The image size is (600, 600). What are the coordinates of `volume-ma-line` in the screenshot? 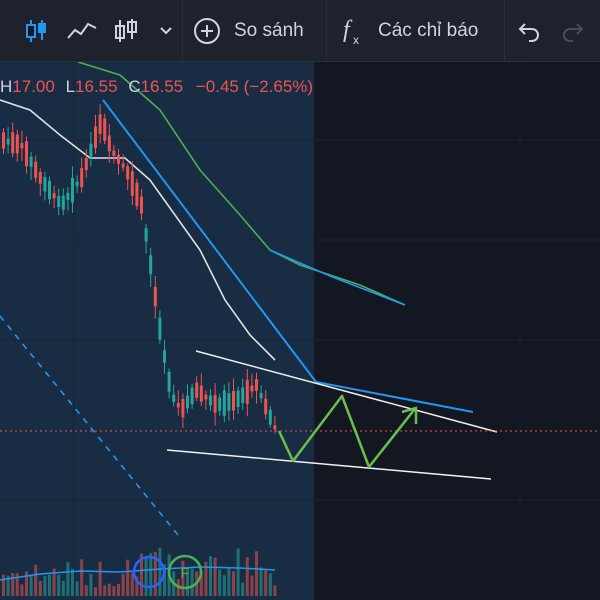 It's located at (138, 573).